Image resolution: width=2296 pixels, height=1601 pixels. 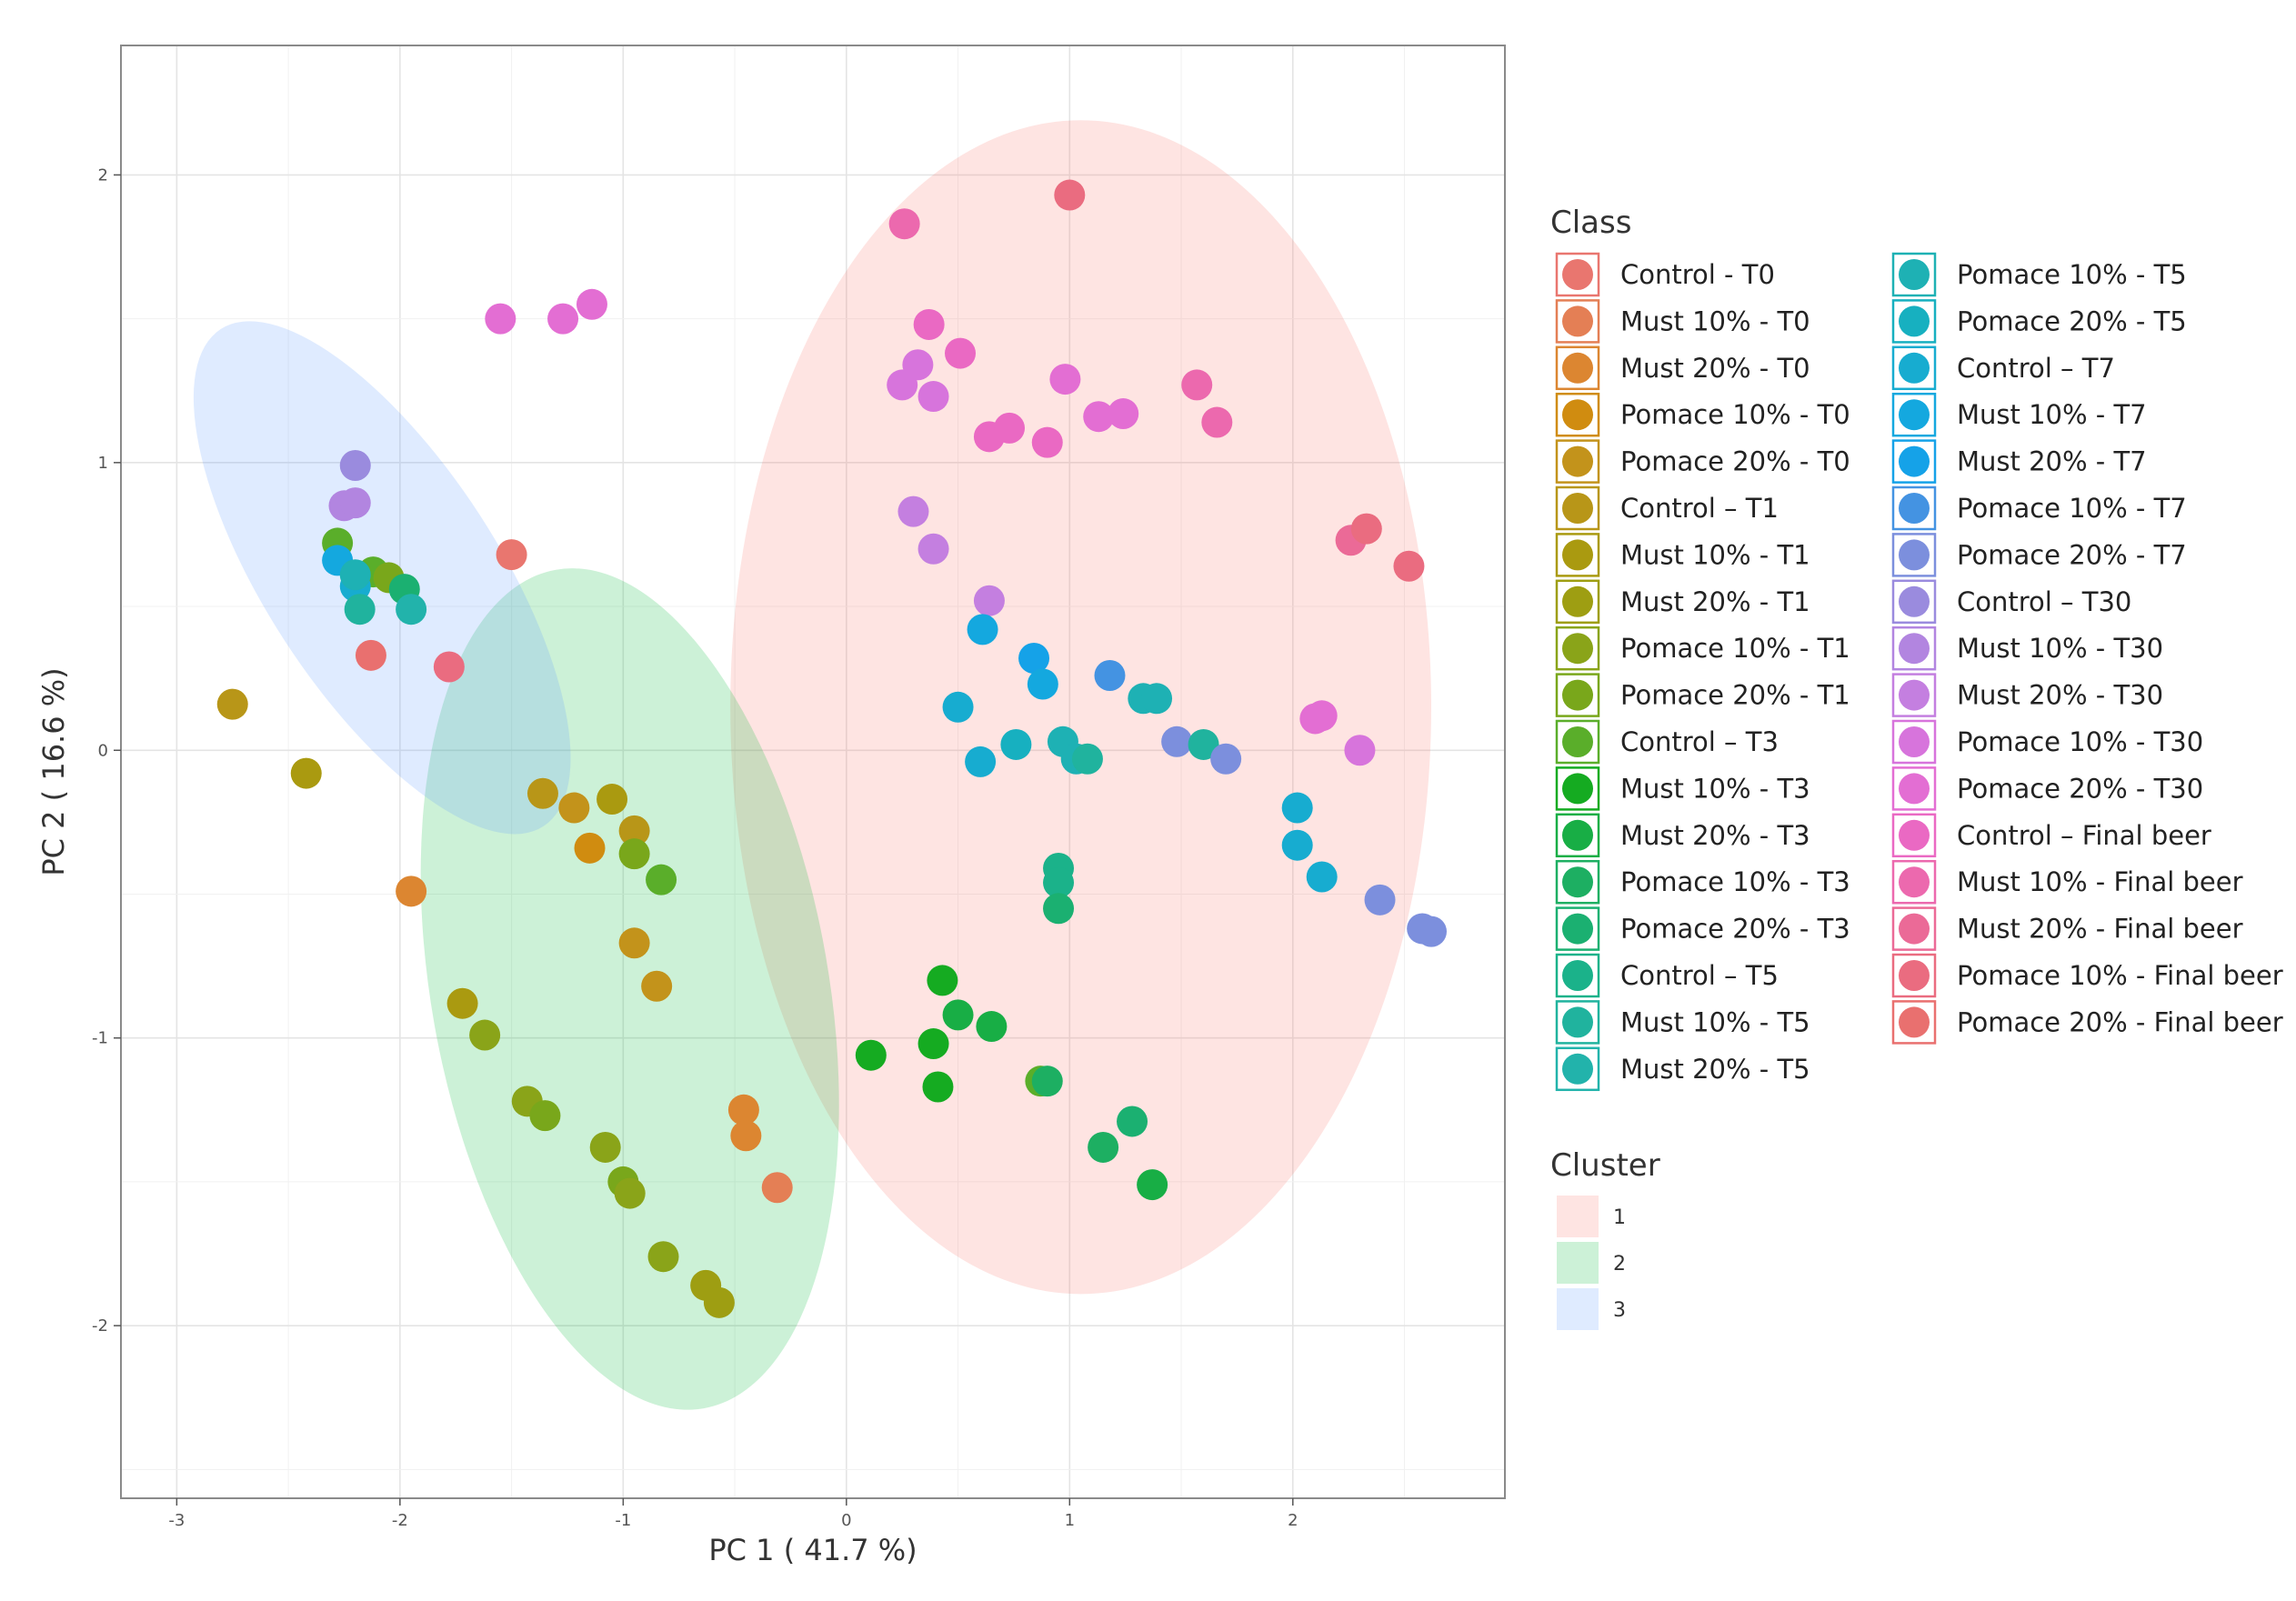 I want to click on legend-label: Control – T3, so click(x=1699, y=741).